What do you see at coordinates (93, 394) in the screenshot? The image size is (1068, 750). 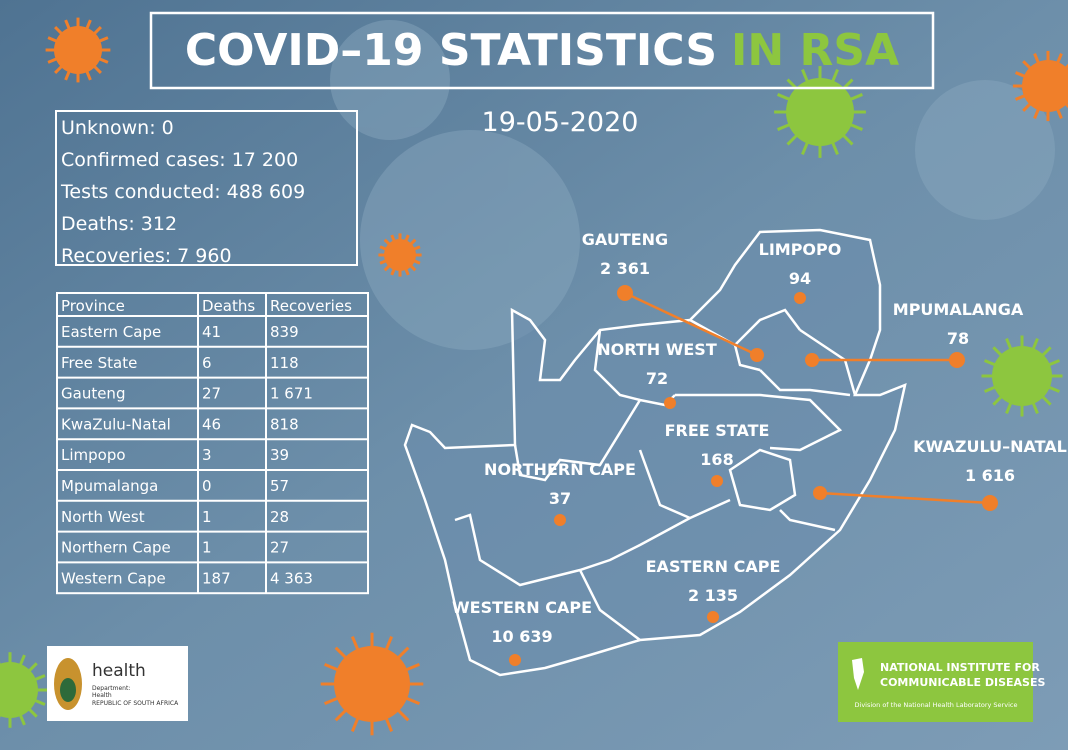 I see `table-cell: Gauteng` at bounding box center [93, 394].